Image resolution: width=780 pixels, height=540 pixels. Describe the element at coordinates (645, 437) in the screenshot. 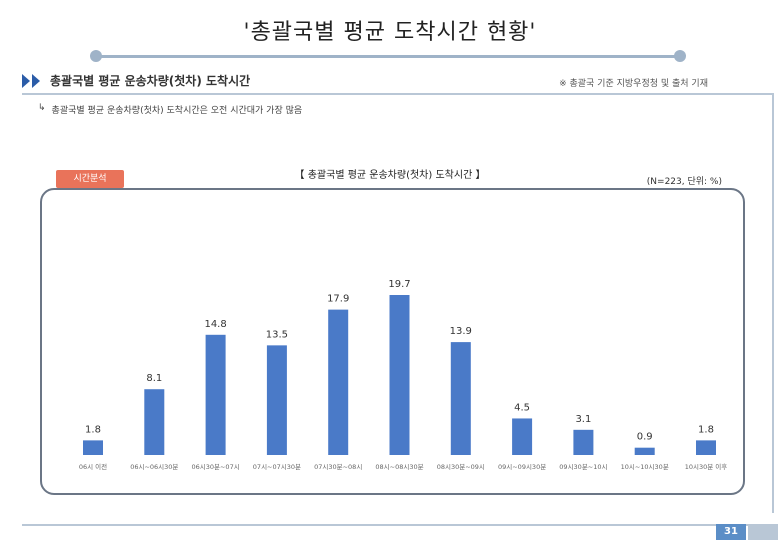

I see `bar-value-label-9: 0.9` at that location.